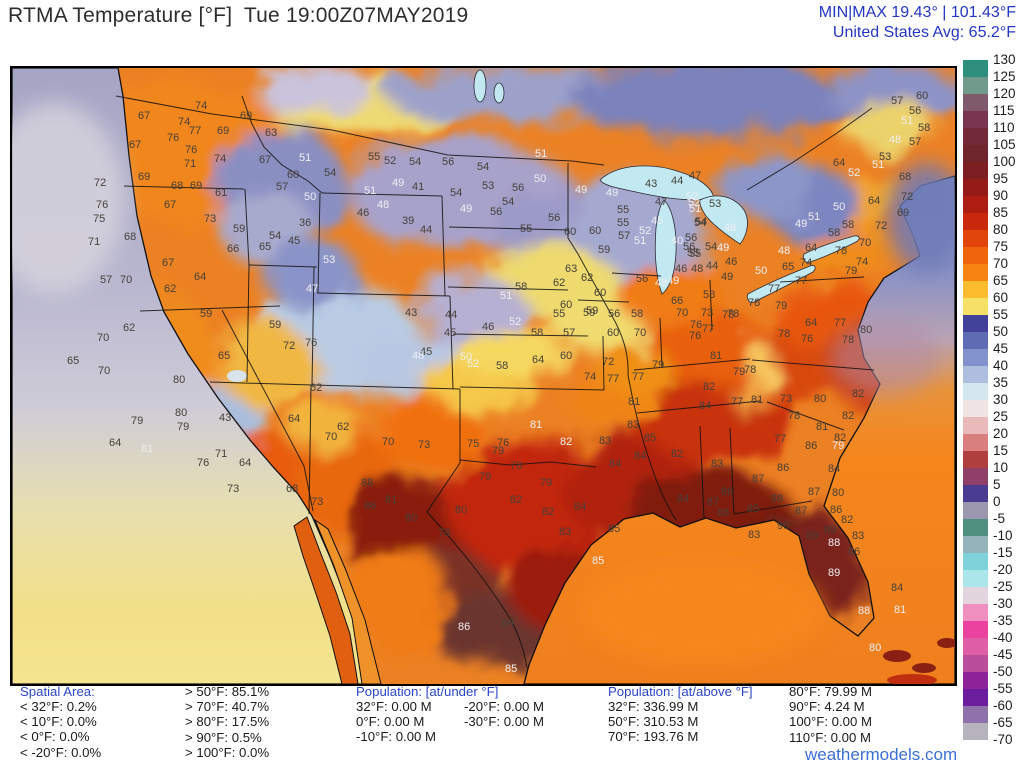 This screenshot has width=1024, height=768. What do you see at coordinates (227, 691) in the screenshot?
I see `stat-item: > 50°F: 85.1%` at bounding box center [227, 691].